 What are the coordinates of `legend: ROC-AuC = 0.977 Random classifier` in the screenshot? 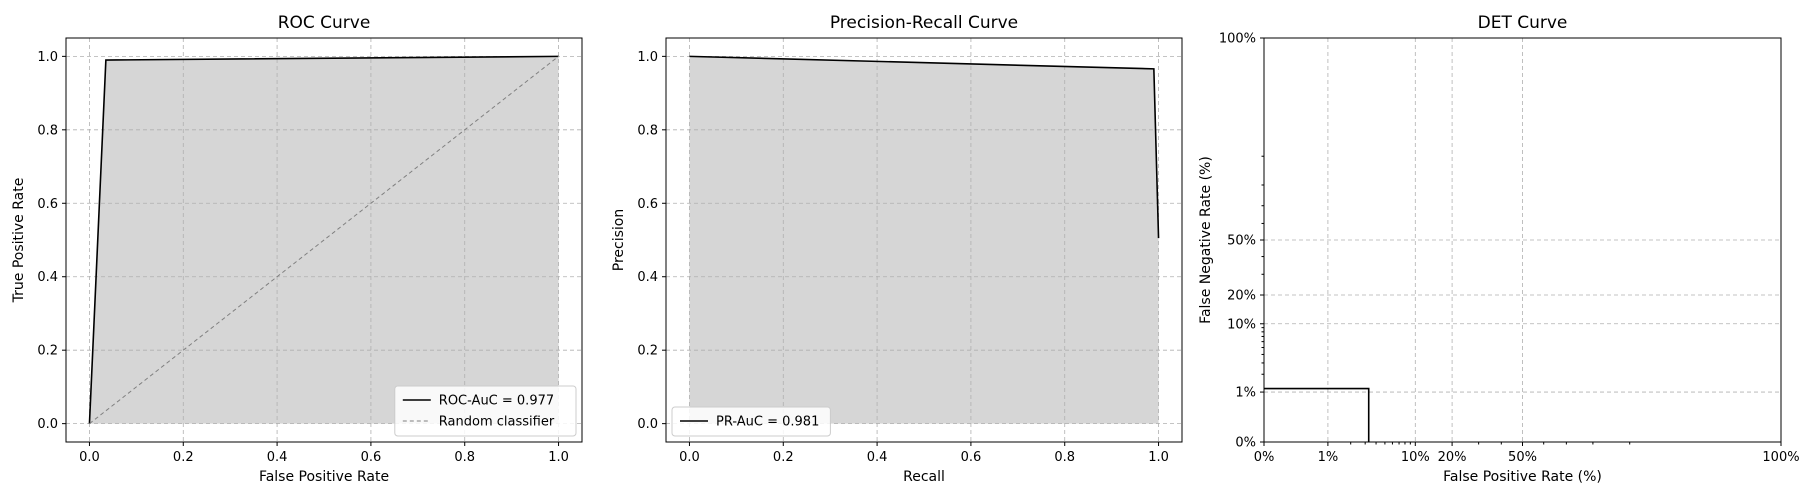 It's located at (485, 411).